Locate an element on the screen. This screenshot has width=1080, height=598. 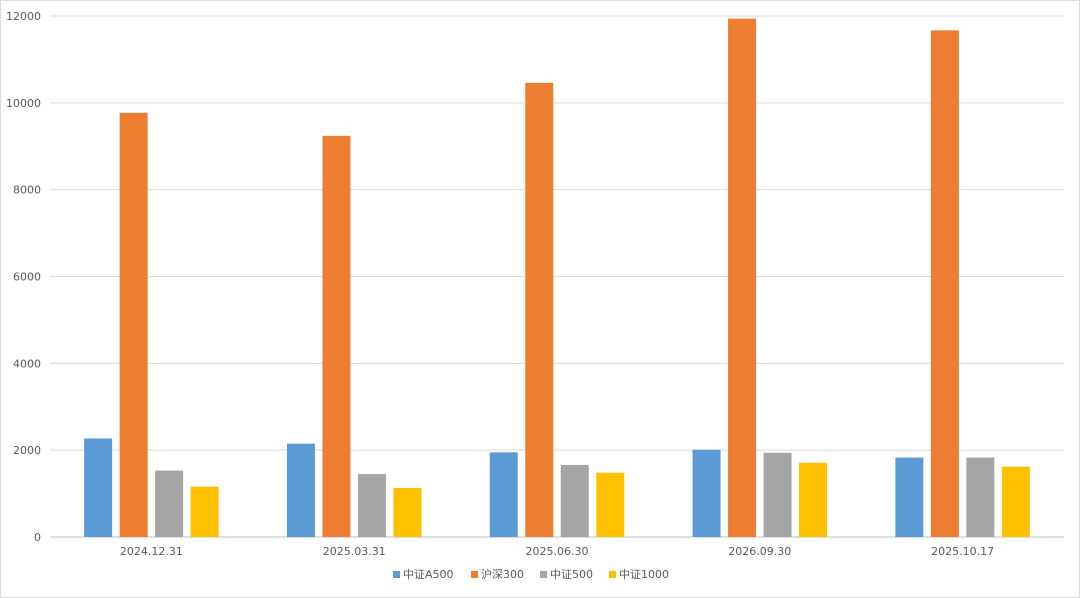
bar-中证500-2026.09.30 is located at coordinates (777, 494).